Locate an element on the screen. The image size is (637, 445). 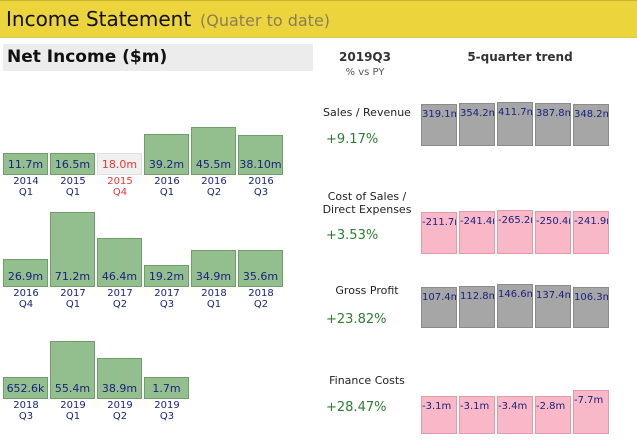
trend-bar: -7.7m is located at coordinates (591, 412).